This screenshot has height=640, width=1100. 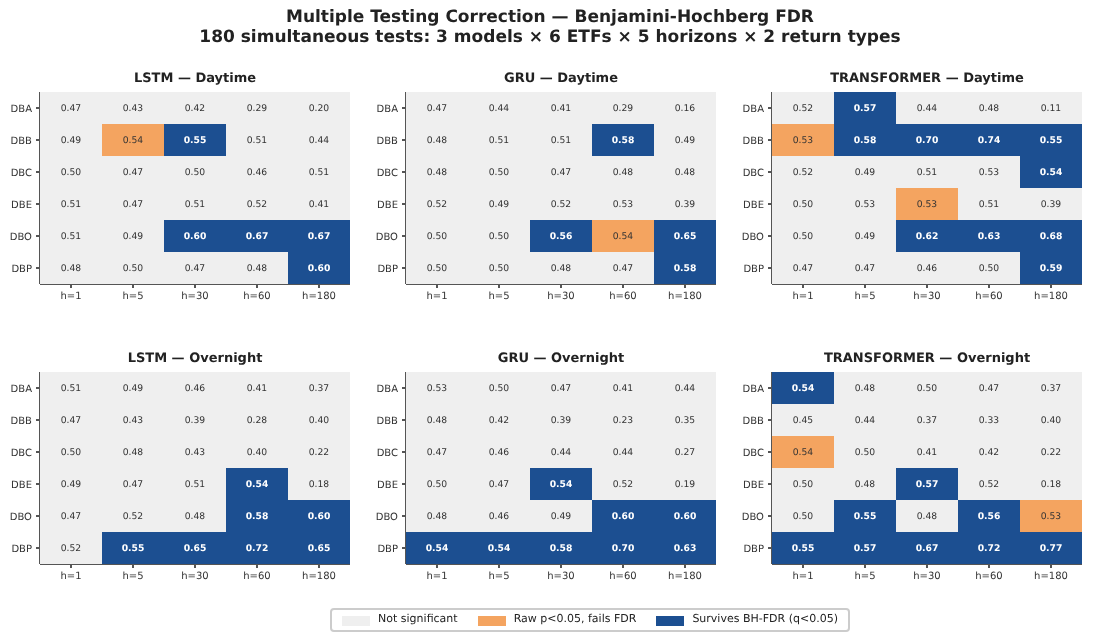 I want to click on text: 180 simultaneous tests: 3 models × 6 ETFs × 5 horizons × 2 return types, so click(x=550, y=38).